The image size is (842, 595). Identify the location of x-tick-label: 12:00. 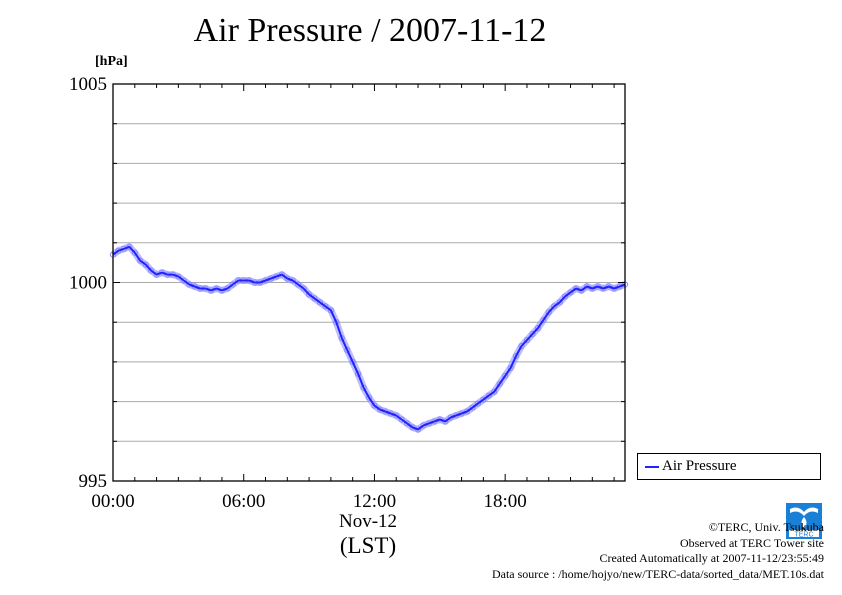
(374, 501).